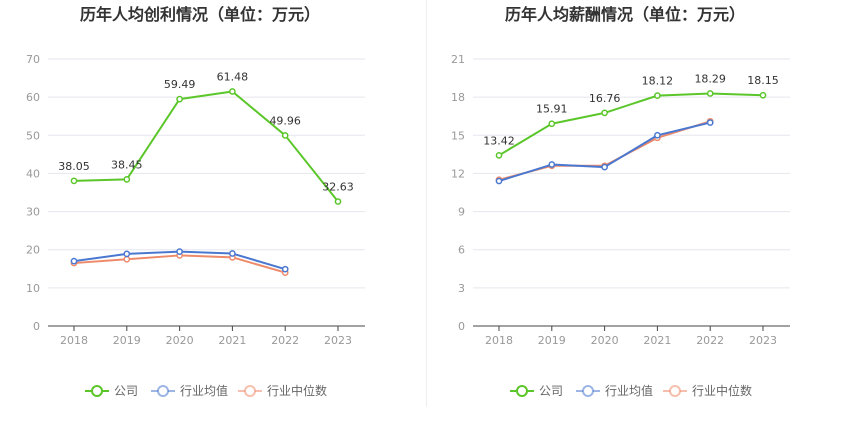 This screenshot has height=437, width=850. Describe the element at coordinates (461, 288) in the screenshot. I see `y-tick-label: 3` at that location.